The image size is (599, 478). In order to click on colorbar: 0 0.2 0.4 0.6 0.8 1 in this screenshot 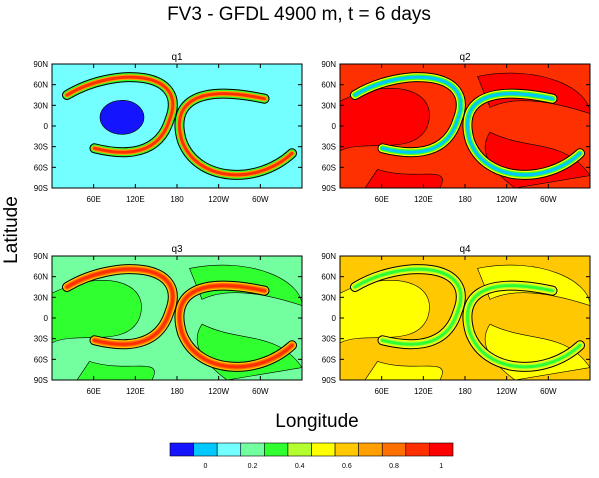, I will do `click(311, 456)`.